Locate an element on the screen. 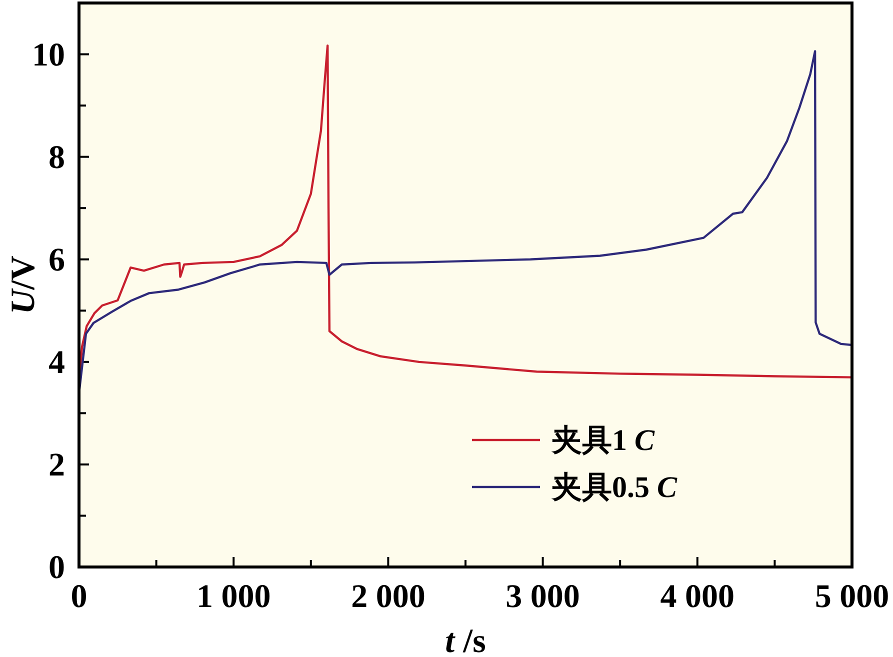 The image size is (893, 657). x-tick-label: 5 000 is located at coordinates (852, 597).